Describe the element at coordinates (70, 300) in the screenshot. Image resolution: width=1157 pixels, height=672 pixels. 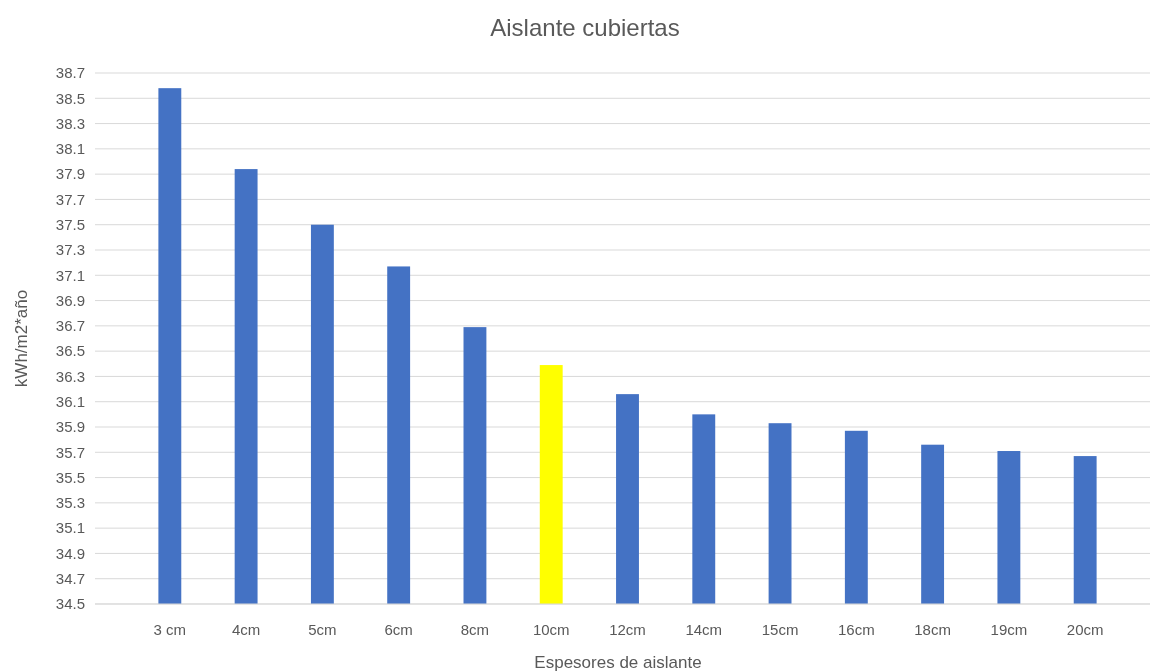
I see `y-tick-label: 36.9` at that location.